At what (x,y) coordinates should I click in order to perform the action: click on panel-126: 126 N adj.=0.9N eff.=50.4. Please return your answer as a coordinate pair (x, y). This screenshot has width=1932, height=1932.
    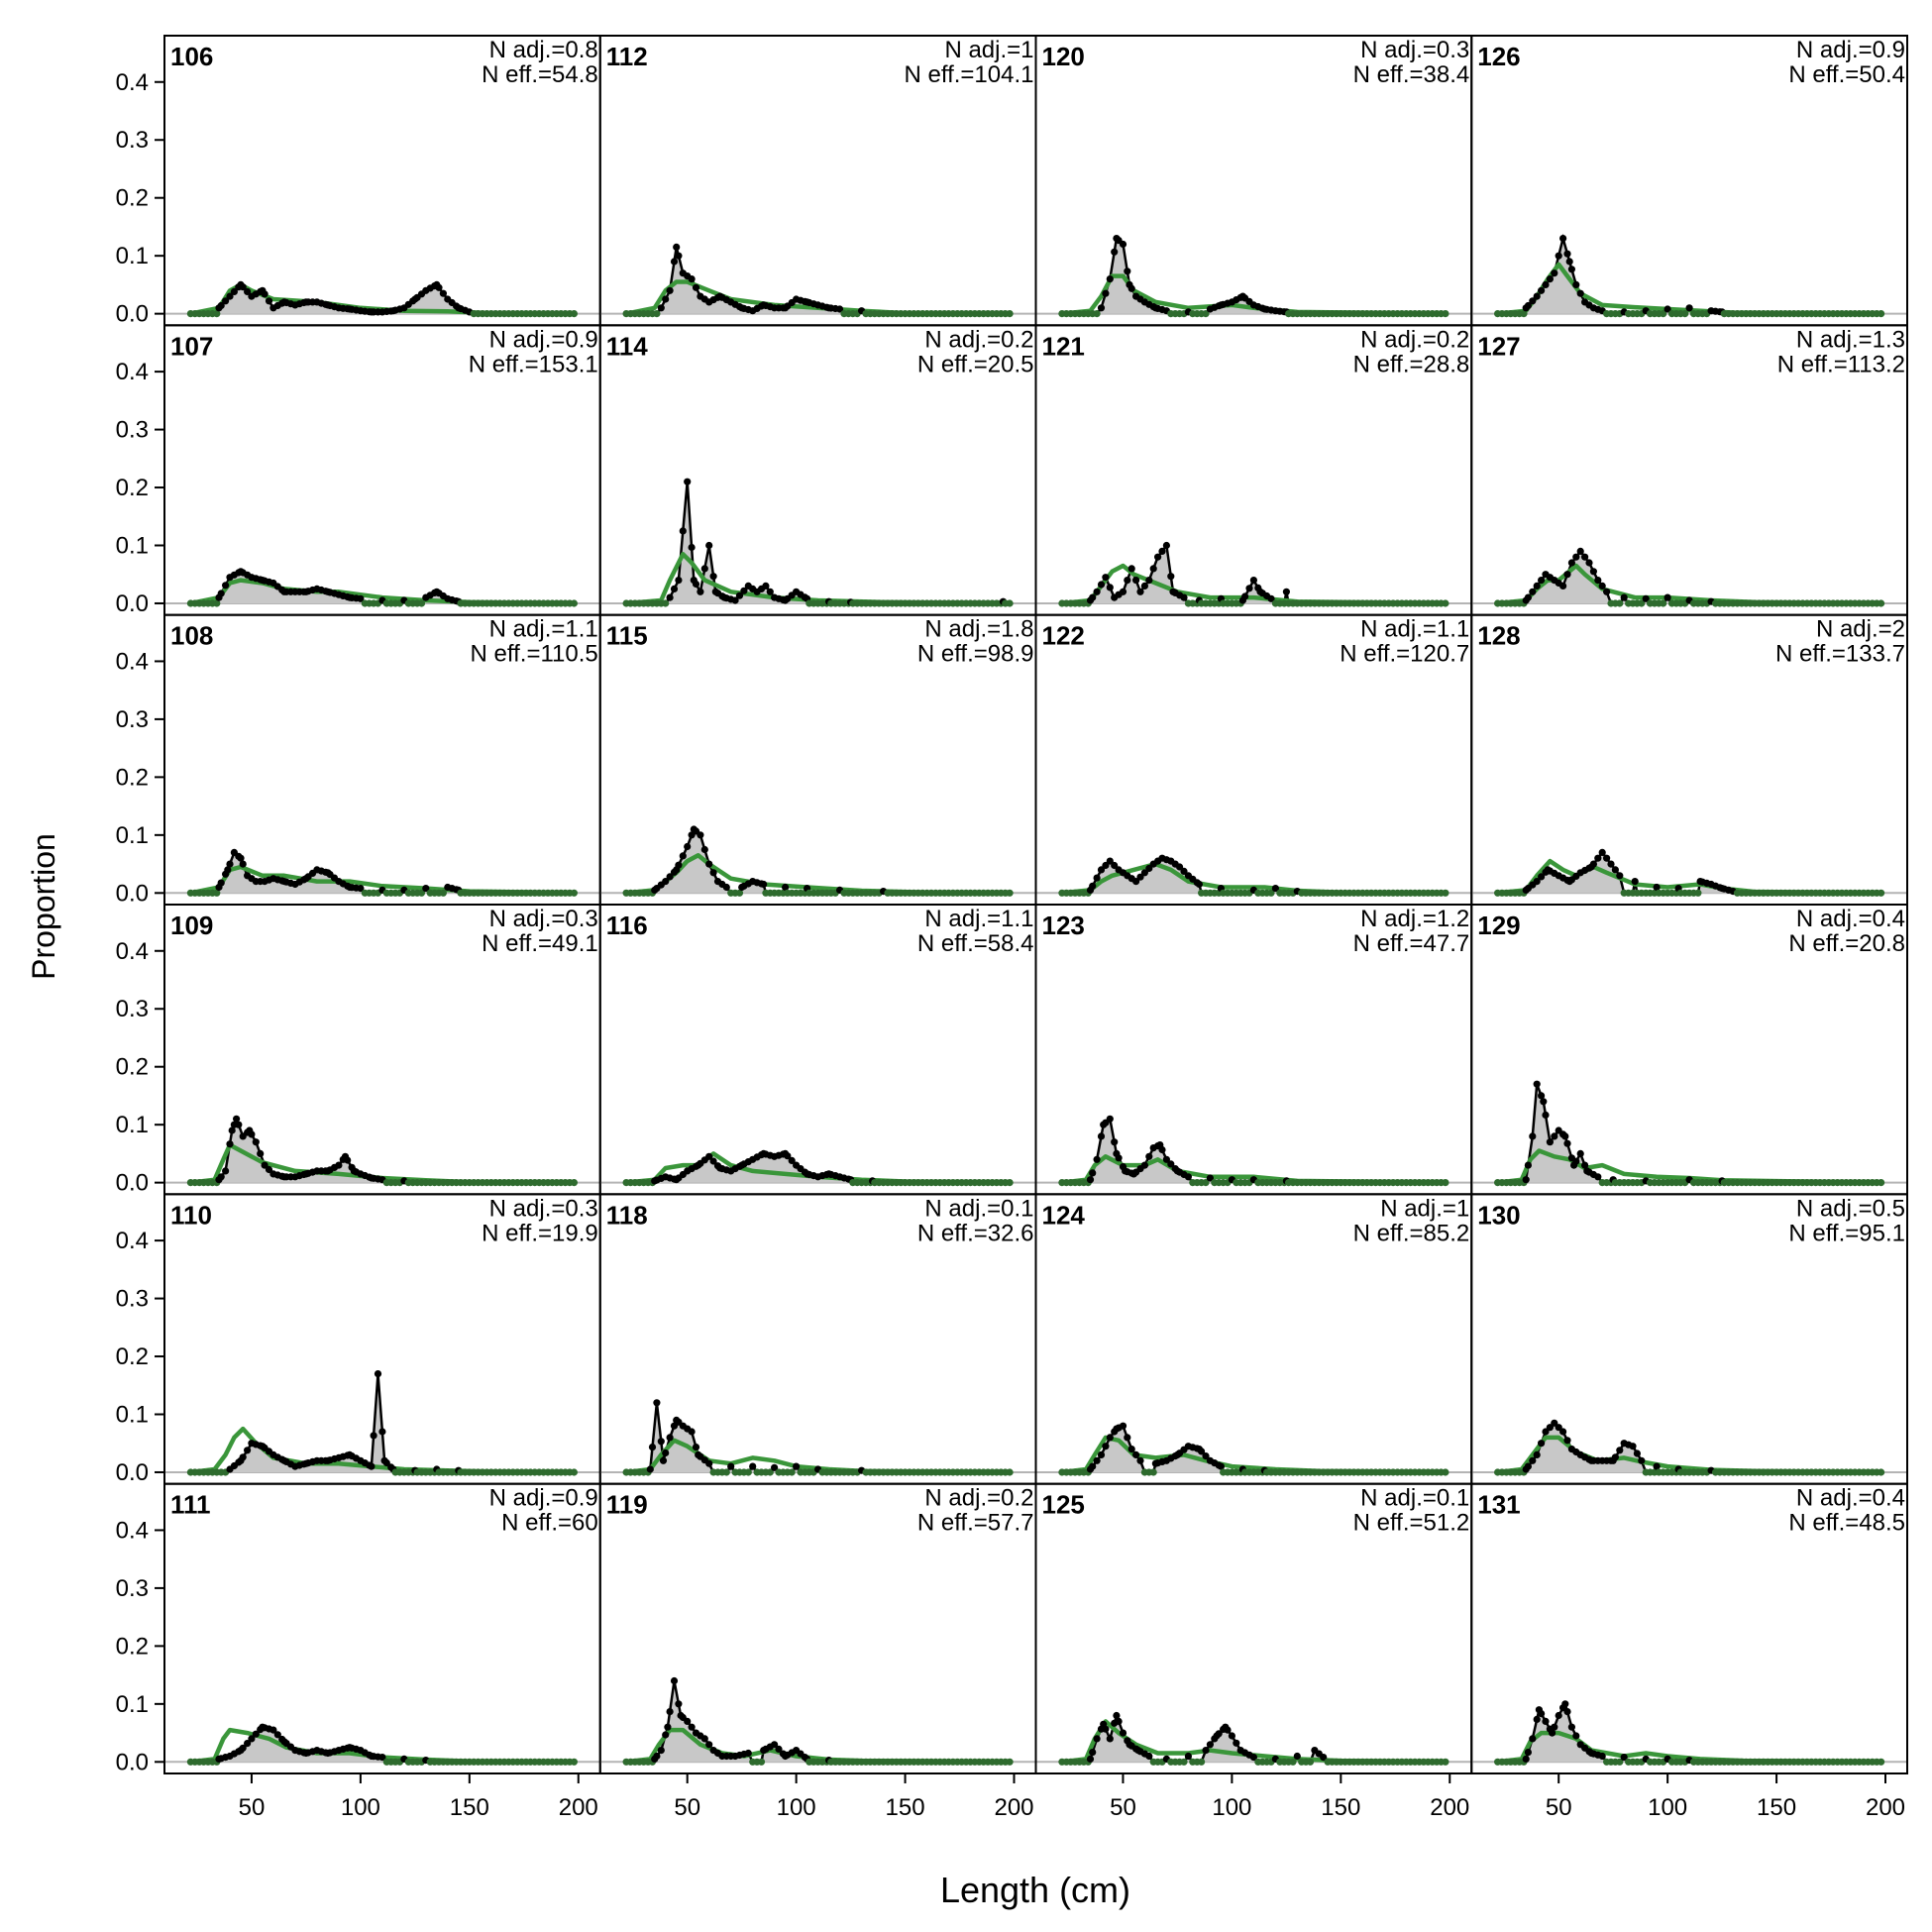
    Looking at the image, I should click on (1689, 181).